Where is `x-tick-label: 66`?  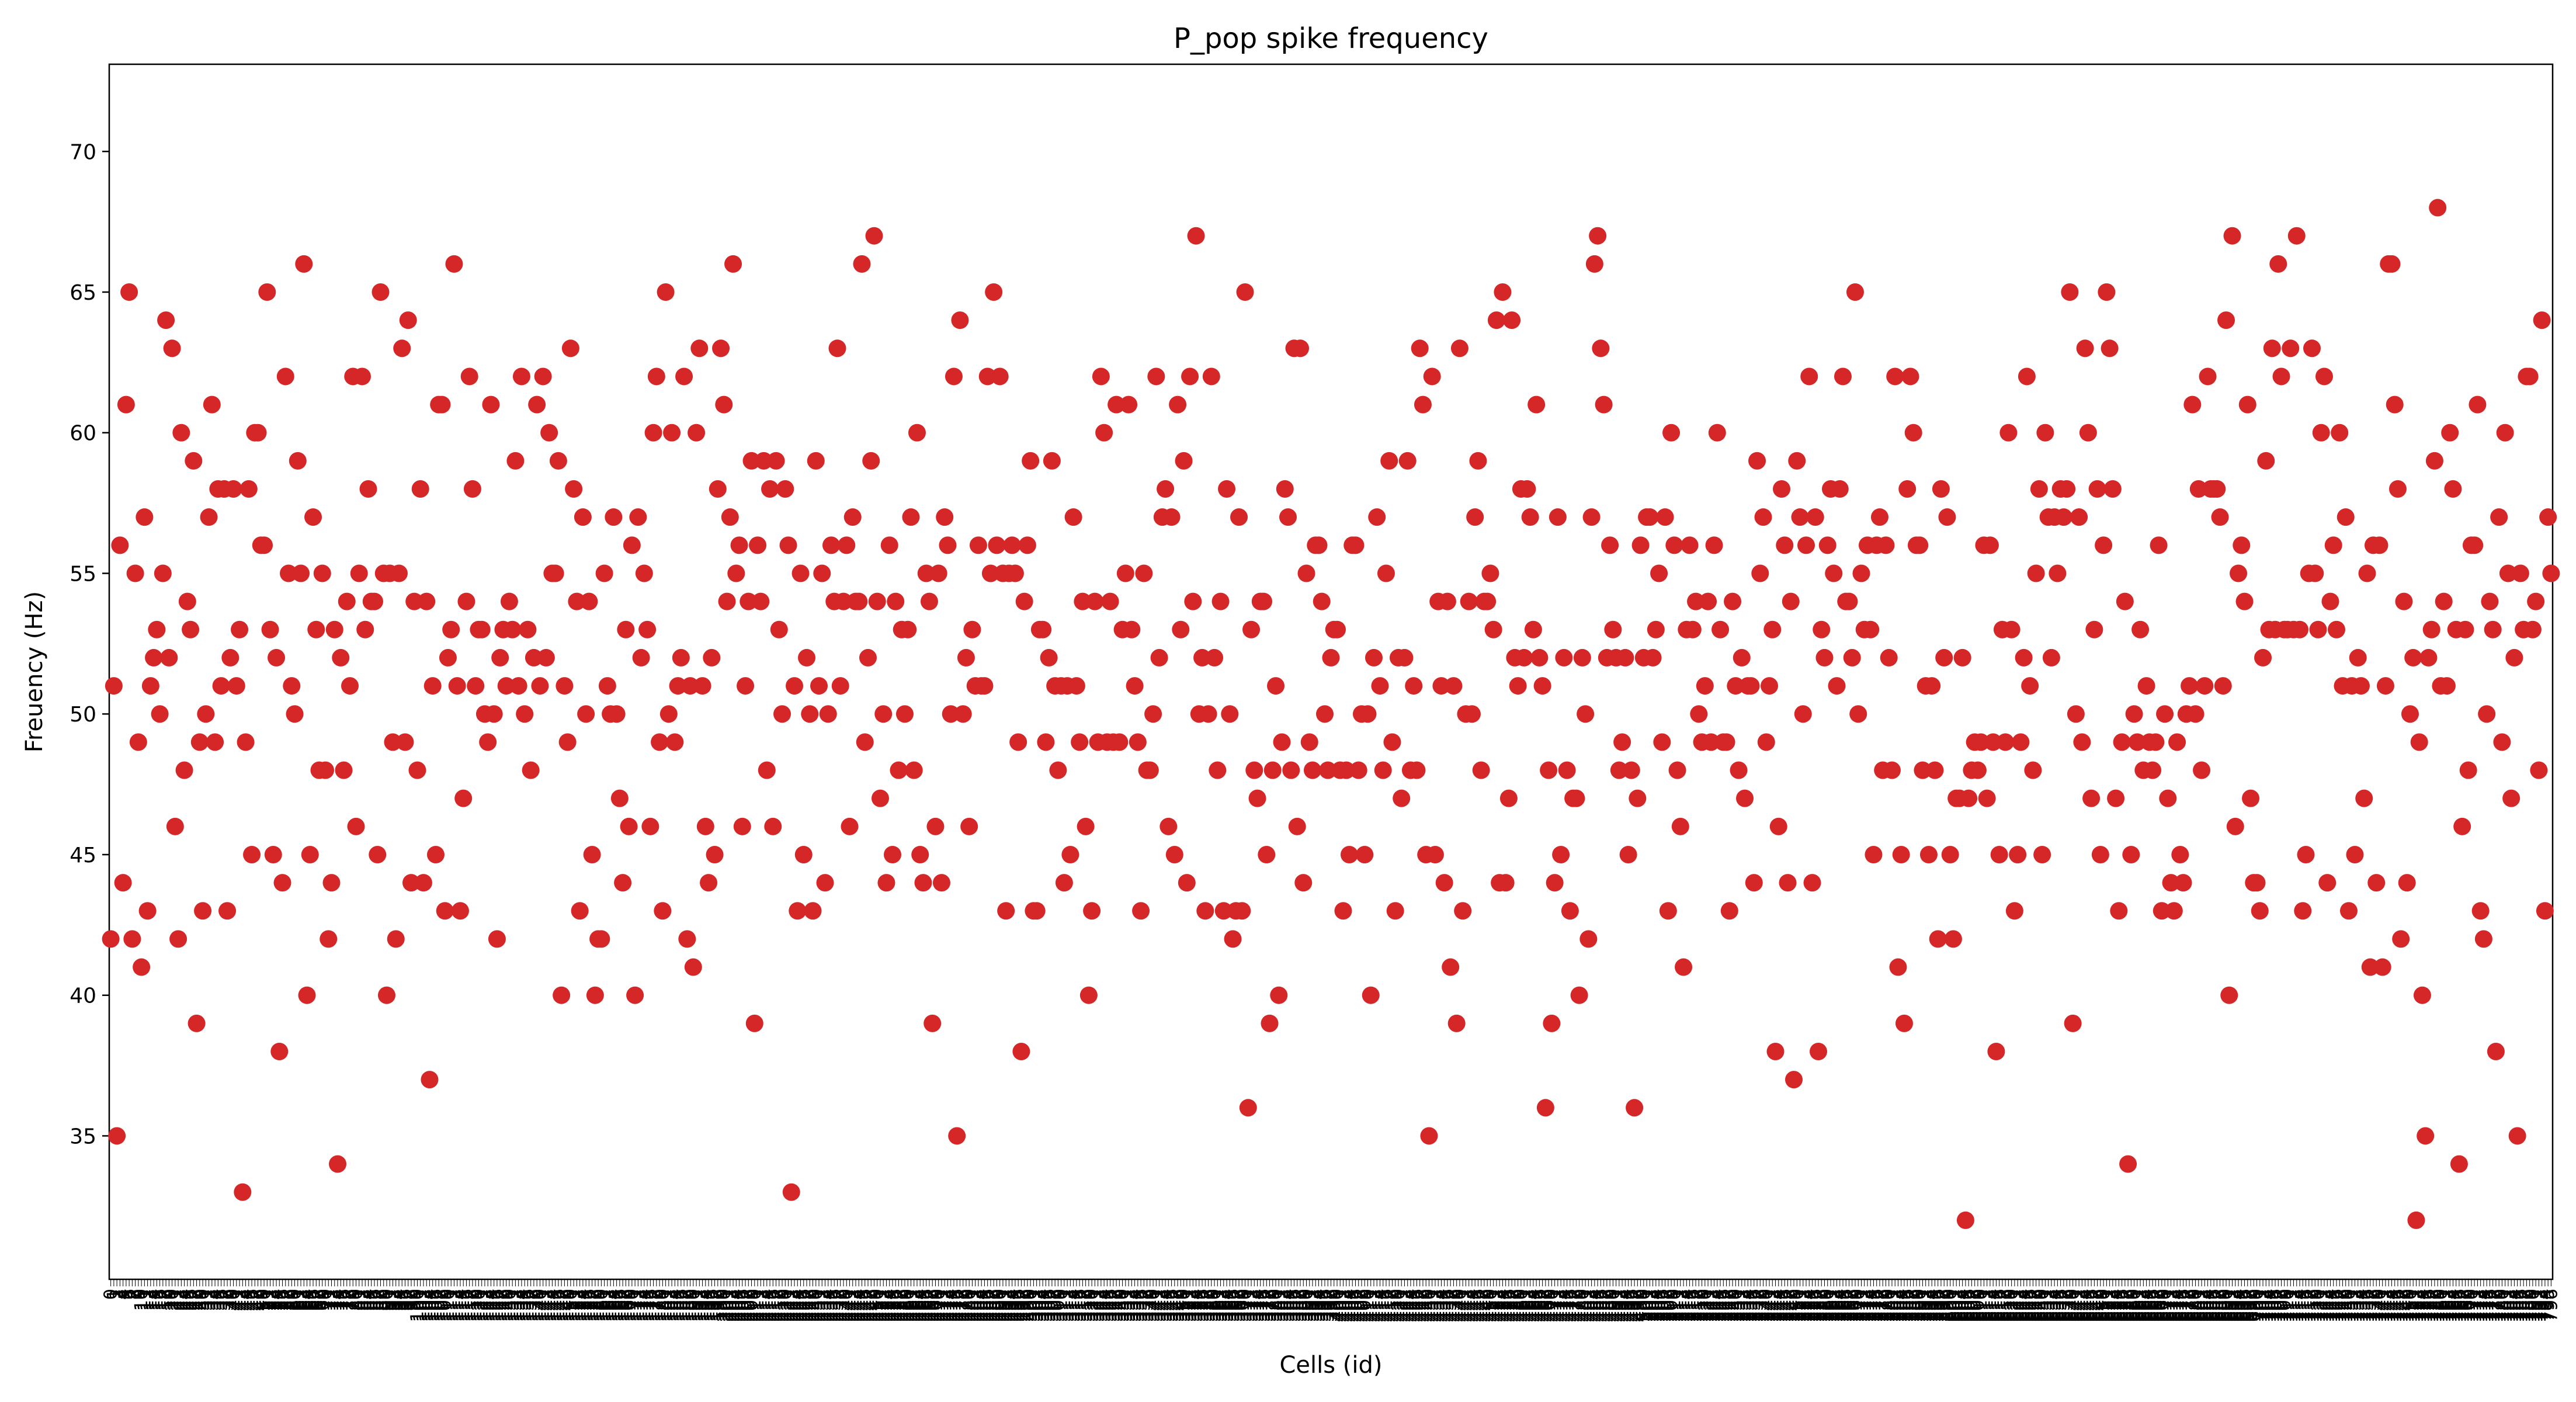 x-tick-label: 66 is located at coordinates (313, 1300).